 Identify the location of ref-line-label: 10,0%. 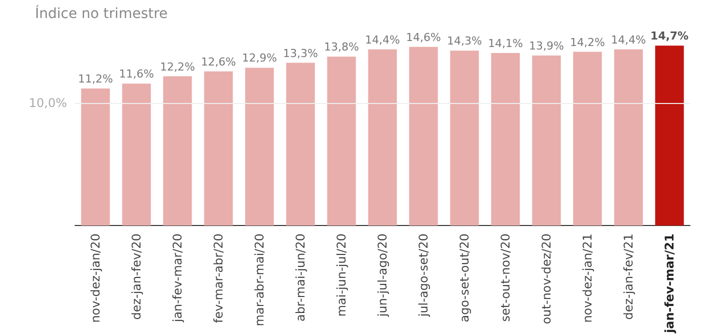
(47, 103).